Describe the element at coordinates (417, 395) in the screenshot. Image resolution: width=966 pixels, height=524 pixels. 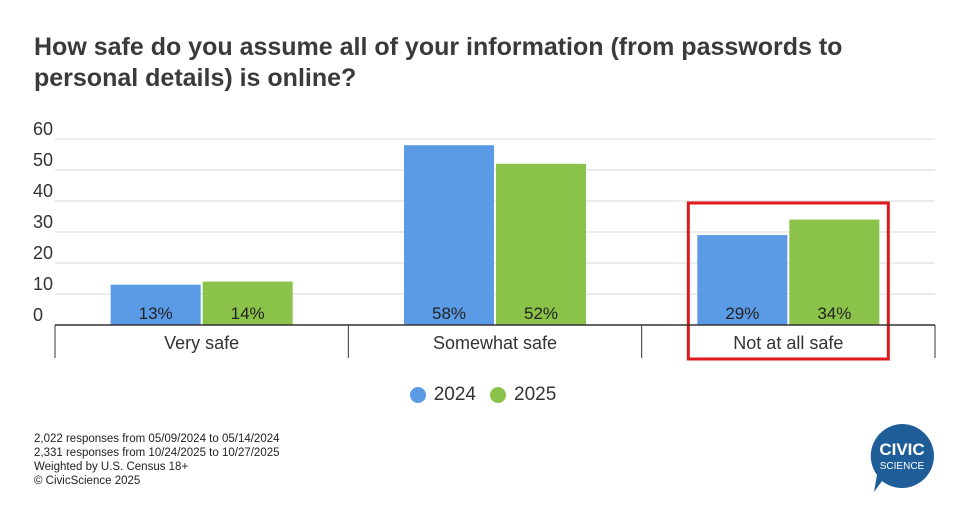
I see `legend-swatch-2024` at that location.